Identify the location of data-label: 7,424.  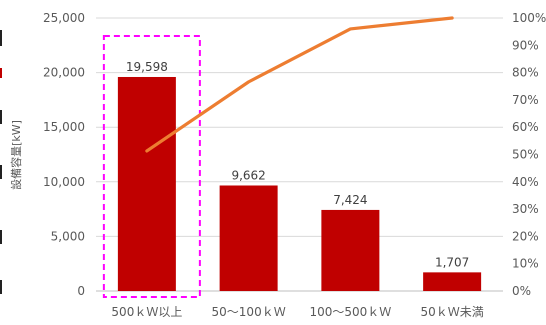
(350, 200).